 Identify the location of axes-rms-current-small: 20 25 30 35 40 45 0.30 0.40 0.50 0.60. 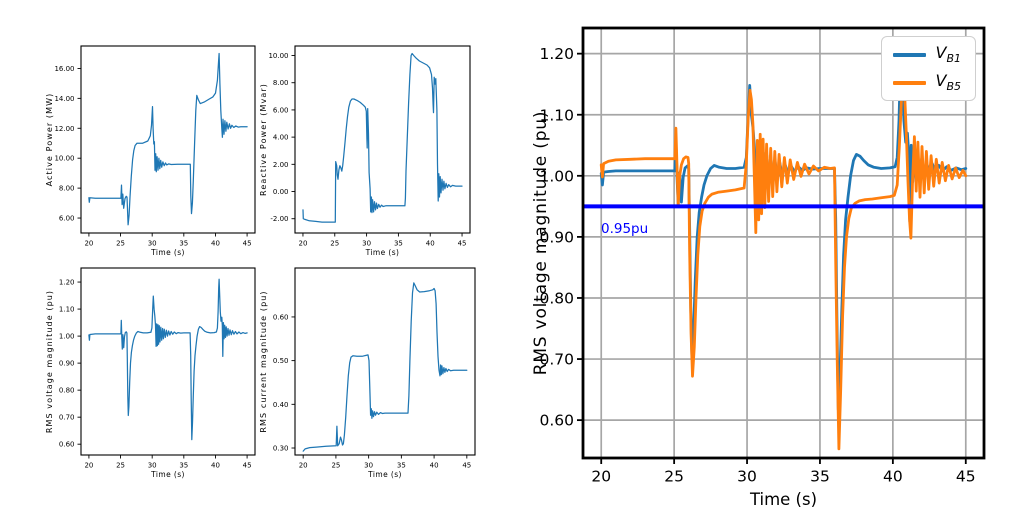
(374, 368).